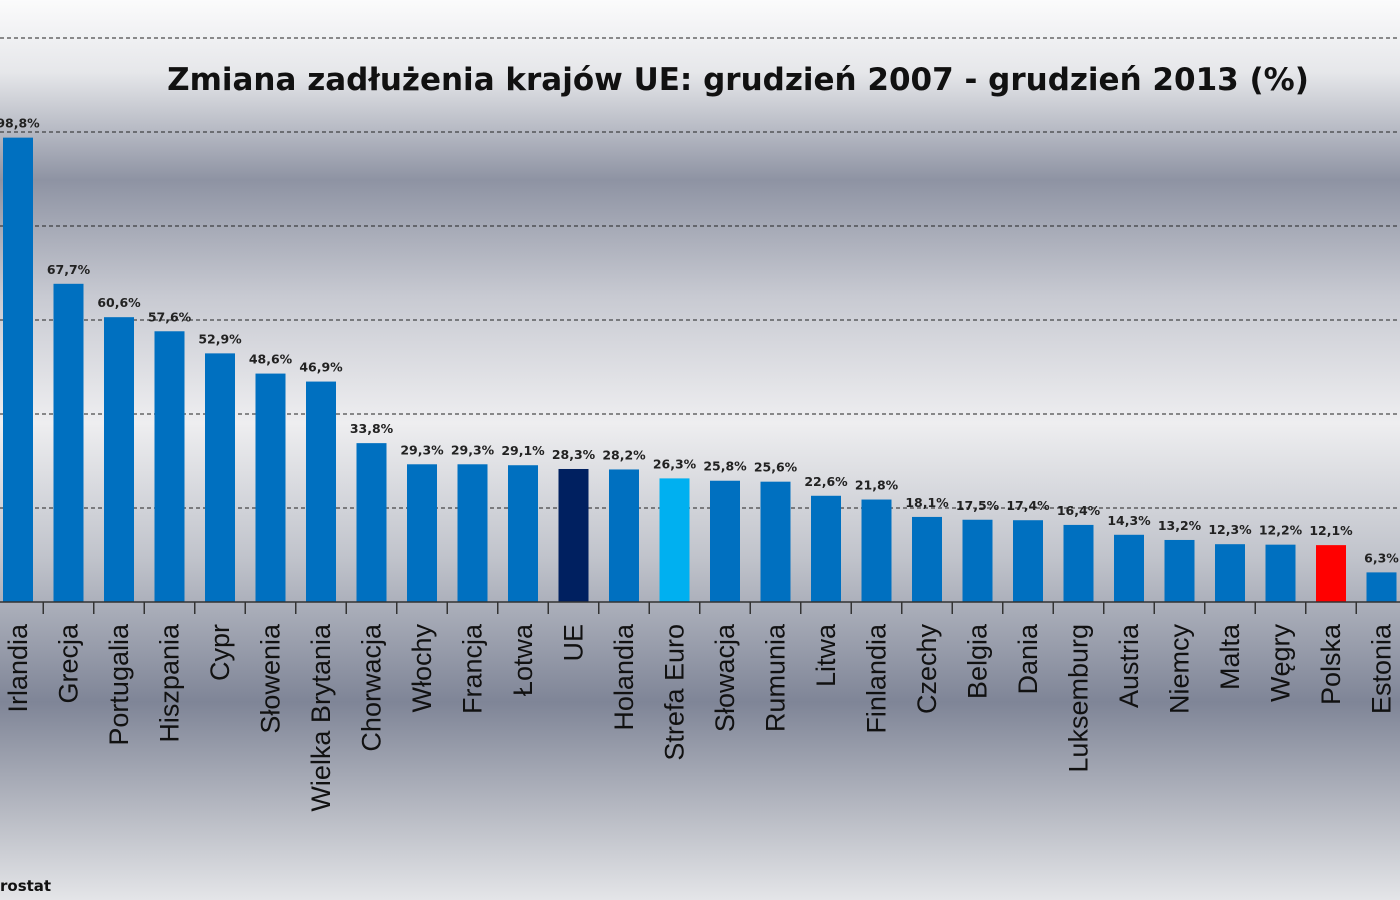 This screenshot has height=900, width=1400. What do you see at coordinates (927, 669) in the screenshot?
I see `category-label: Czechy` at bounding box center [927, 669].